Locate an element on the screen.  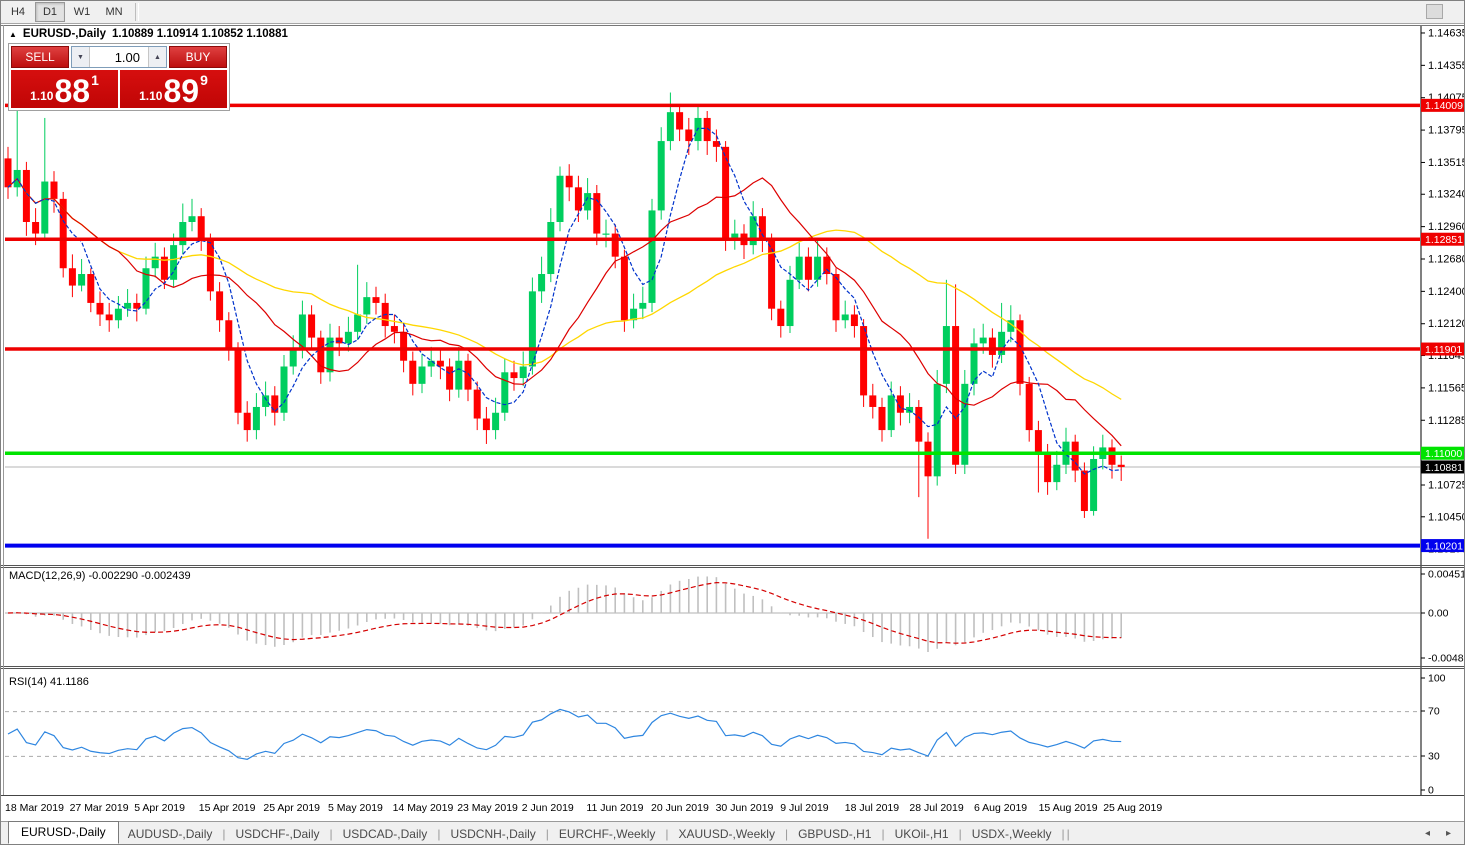
chart-ohlc-quotes: 1.10889 1.10914 1.10852 1.10881 is located at coordinates (200, 34).